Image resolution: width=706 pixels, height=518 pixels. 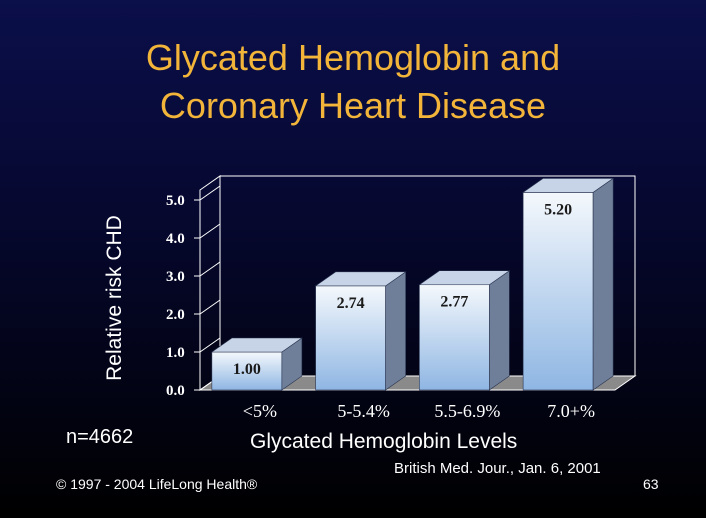 What do you see at coordinates (351, 303) in the screenshot?
I see `bar-value-label: 2.74` at bounding box center [351, 303].